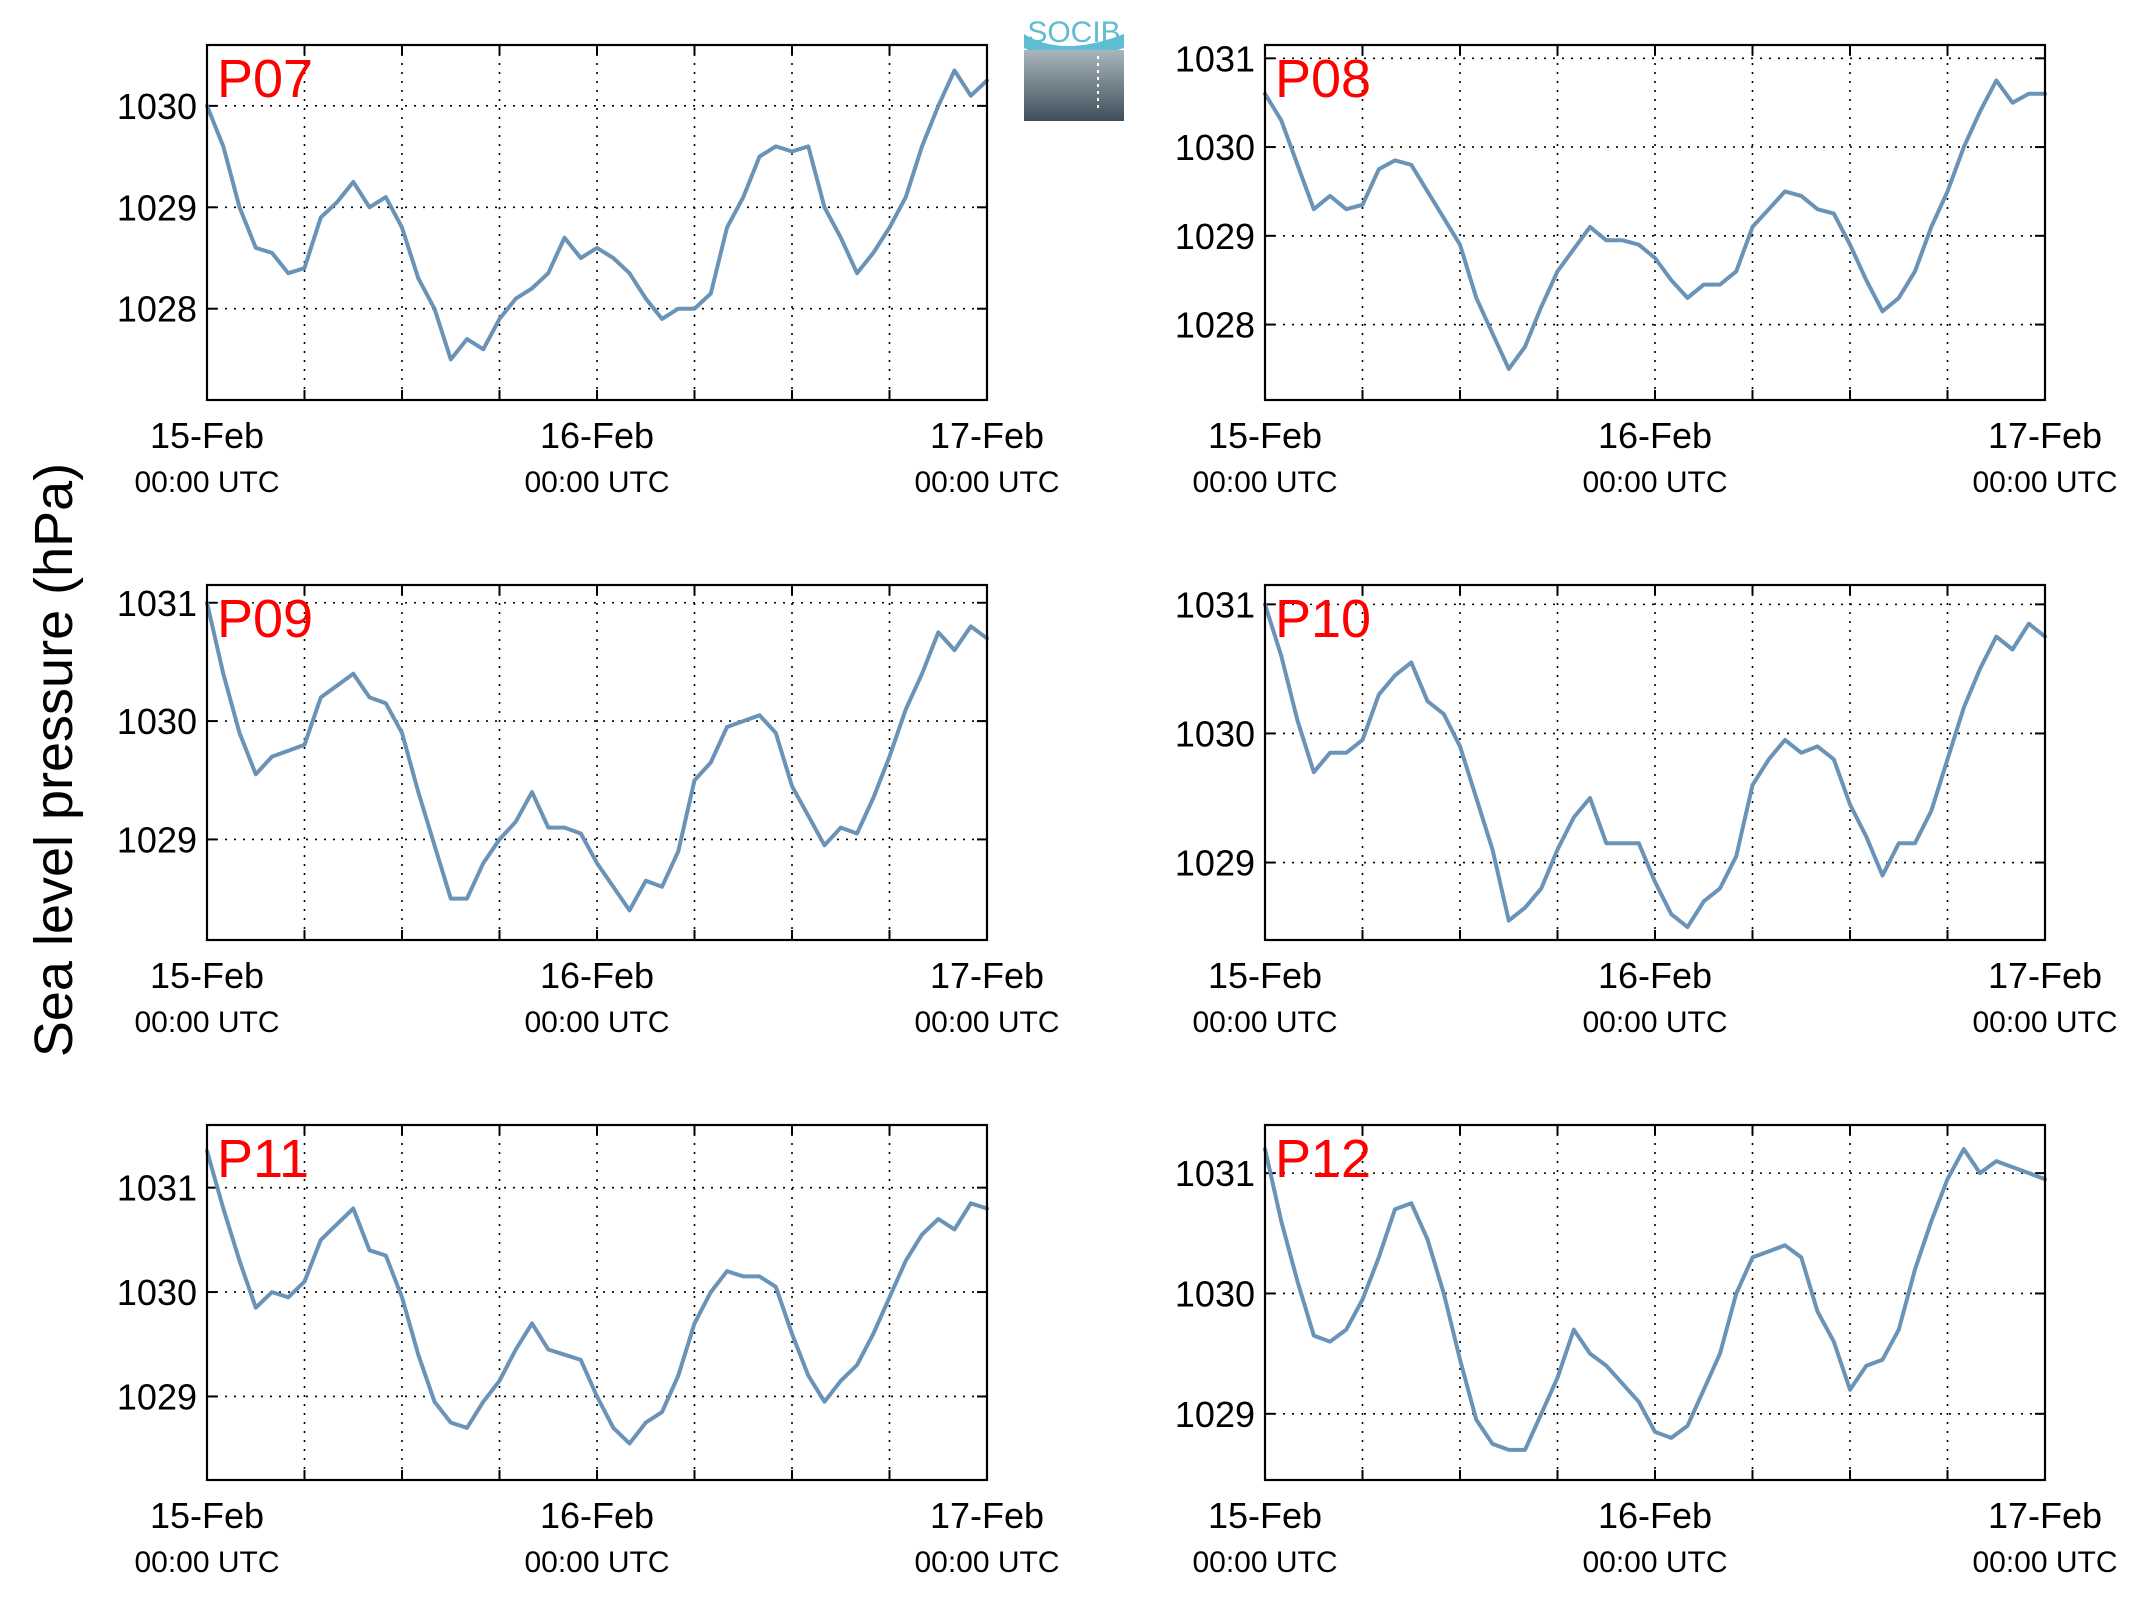  Describe the element at coordinates (2045, 1515) in the screenshot. I see `x-tick-date-label: 17-Feb` at that location.